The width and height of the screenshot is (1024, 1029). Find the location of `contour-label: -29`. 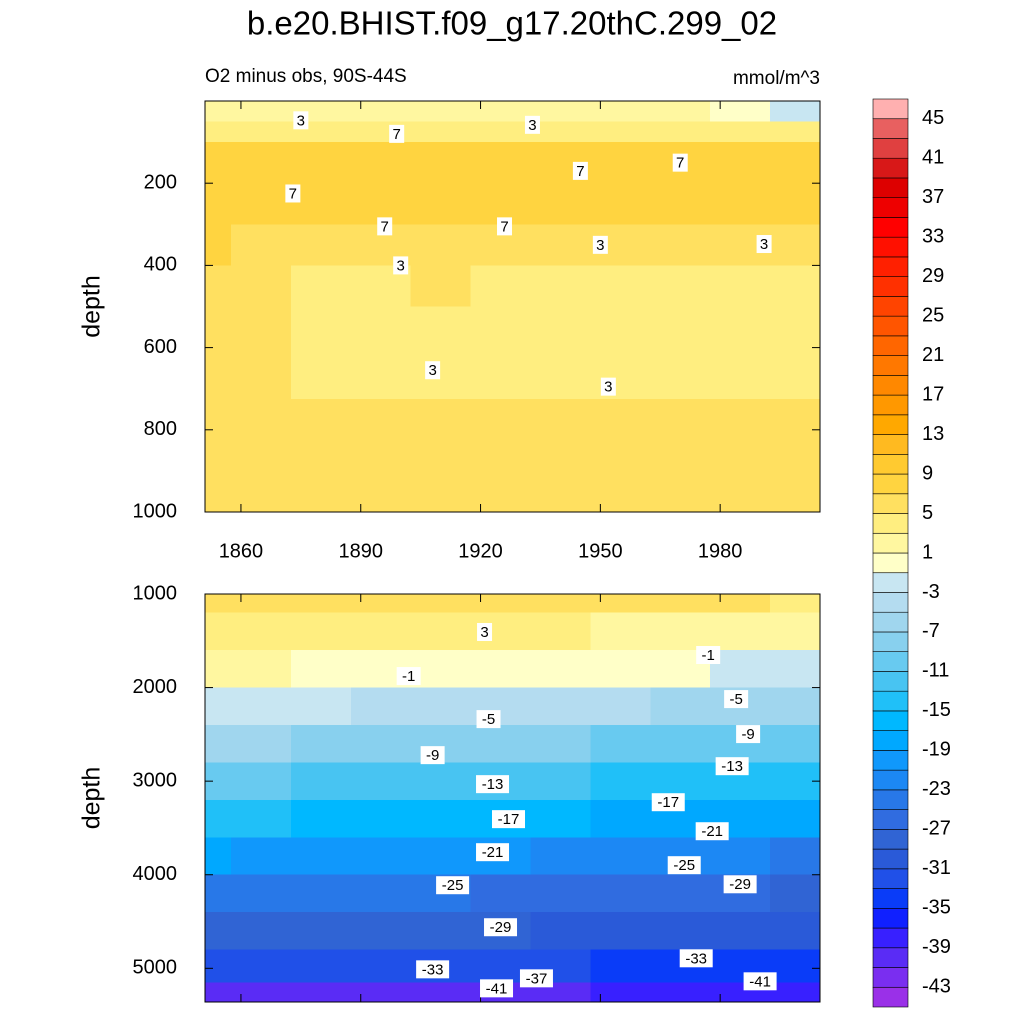

contour-label: -29 is located at coordinates (501, 927).